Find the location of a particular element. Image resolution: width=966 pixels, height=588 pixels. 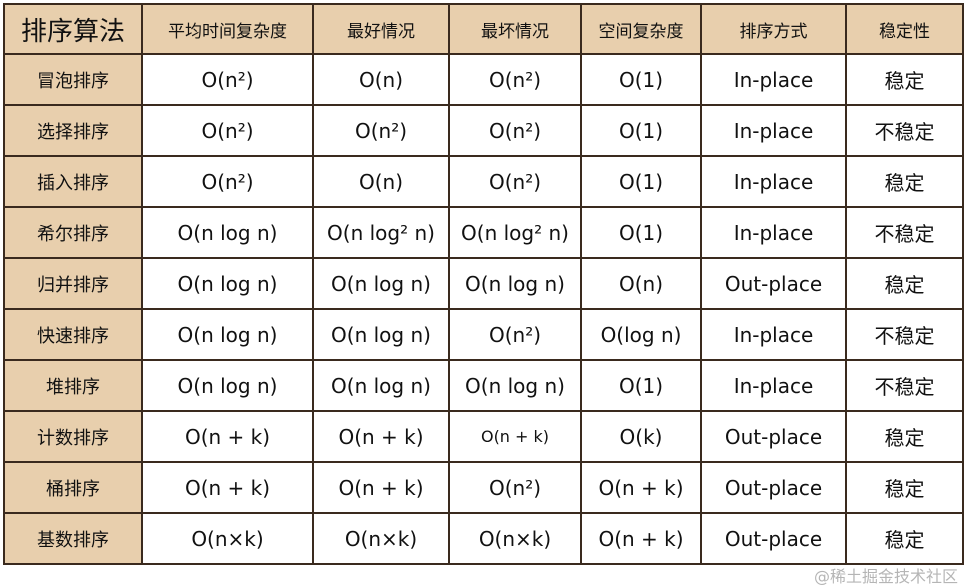

header-worst-case: 最坏情况 is located at coordinates (515, 29).